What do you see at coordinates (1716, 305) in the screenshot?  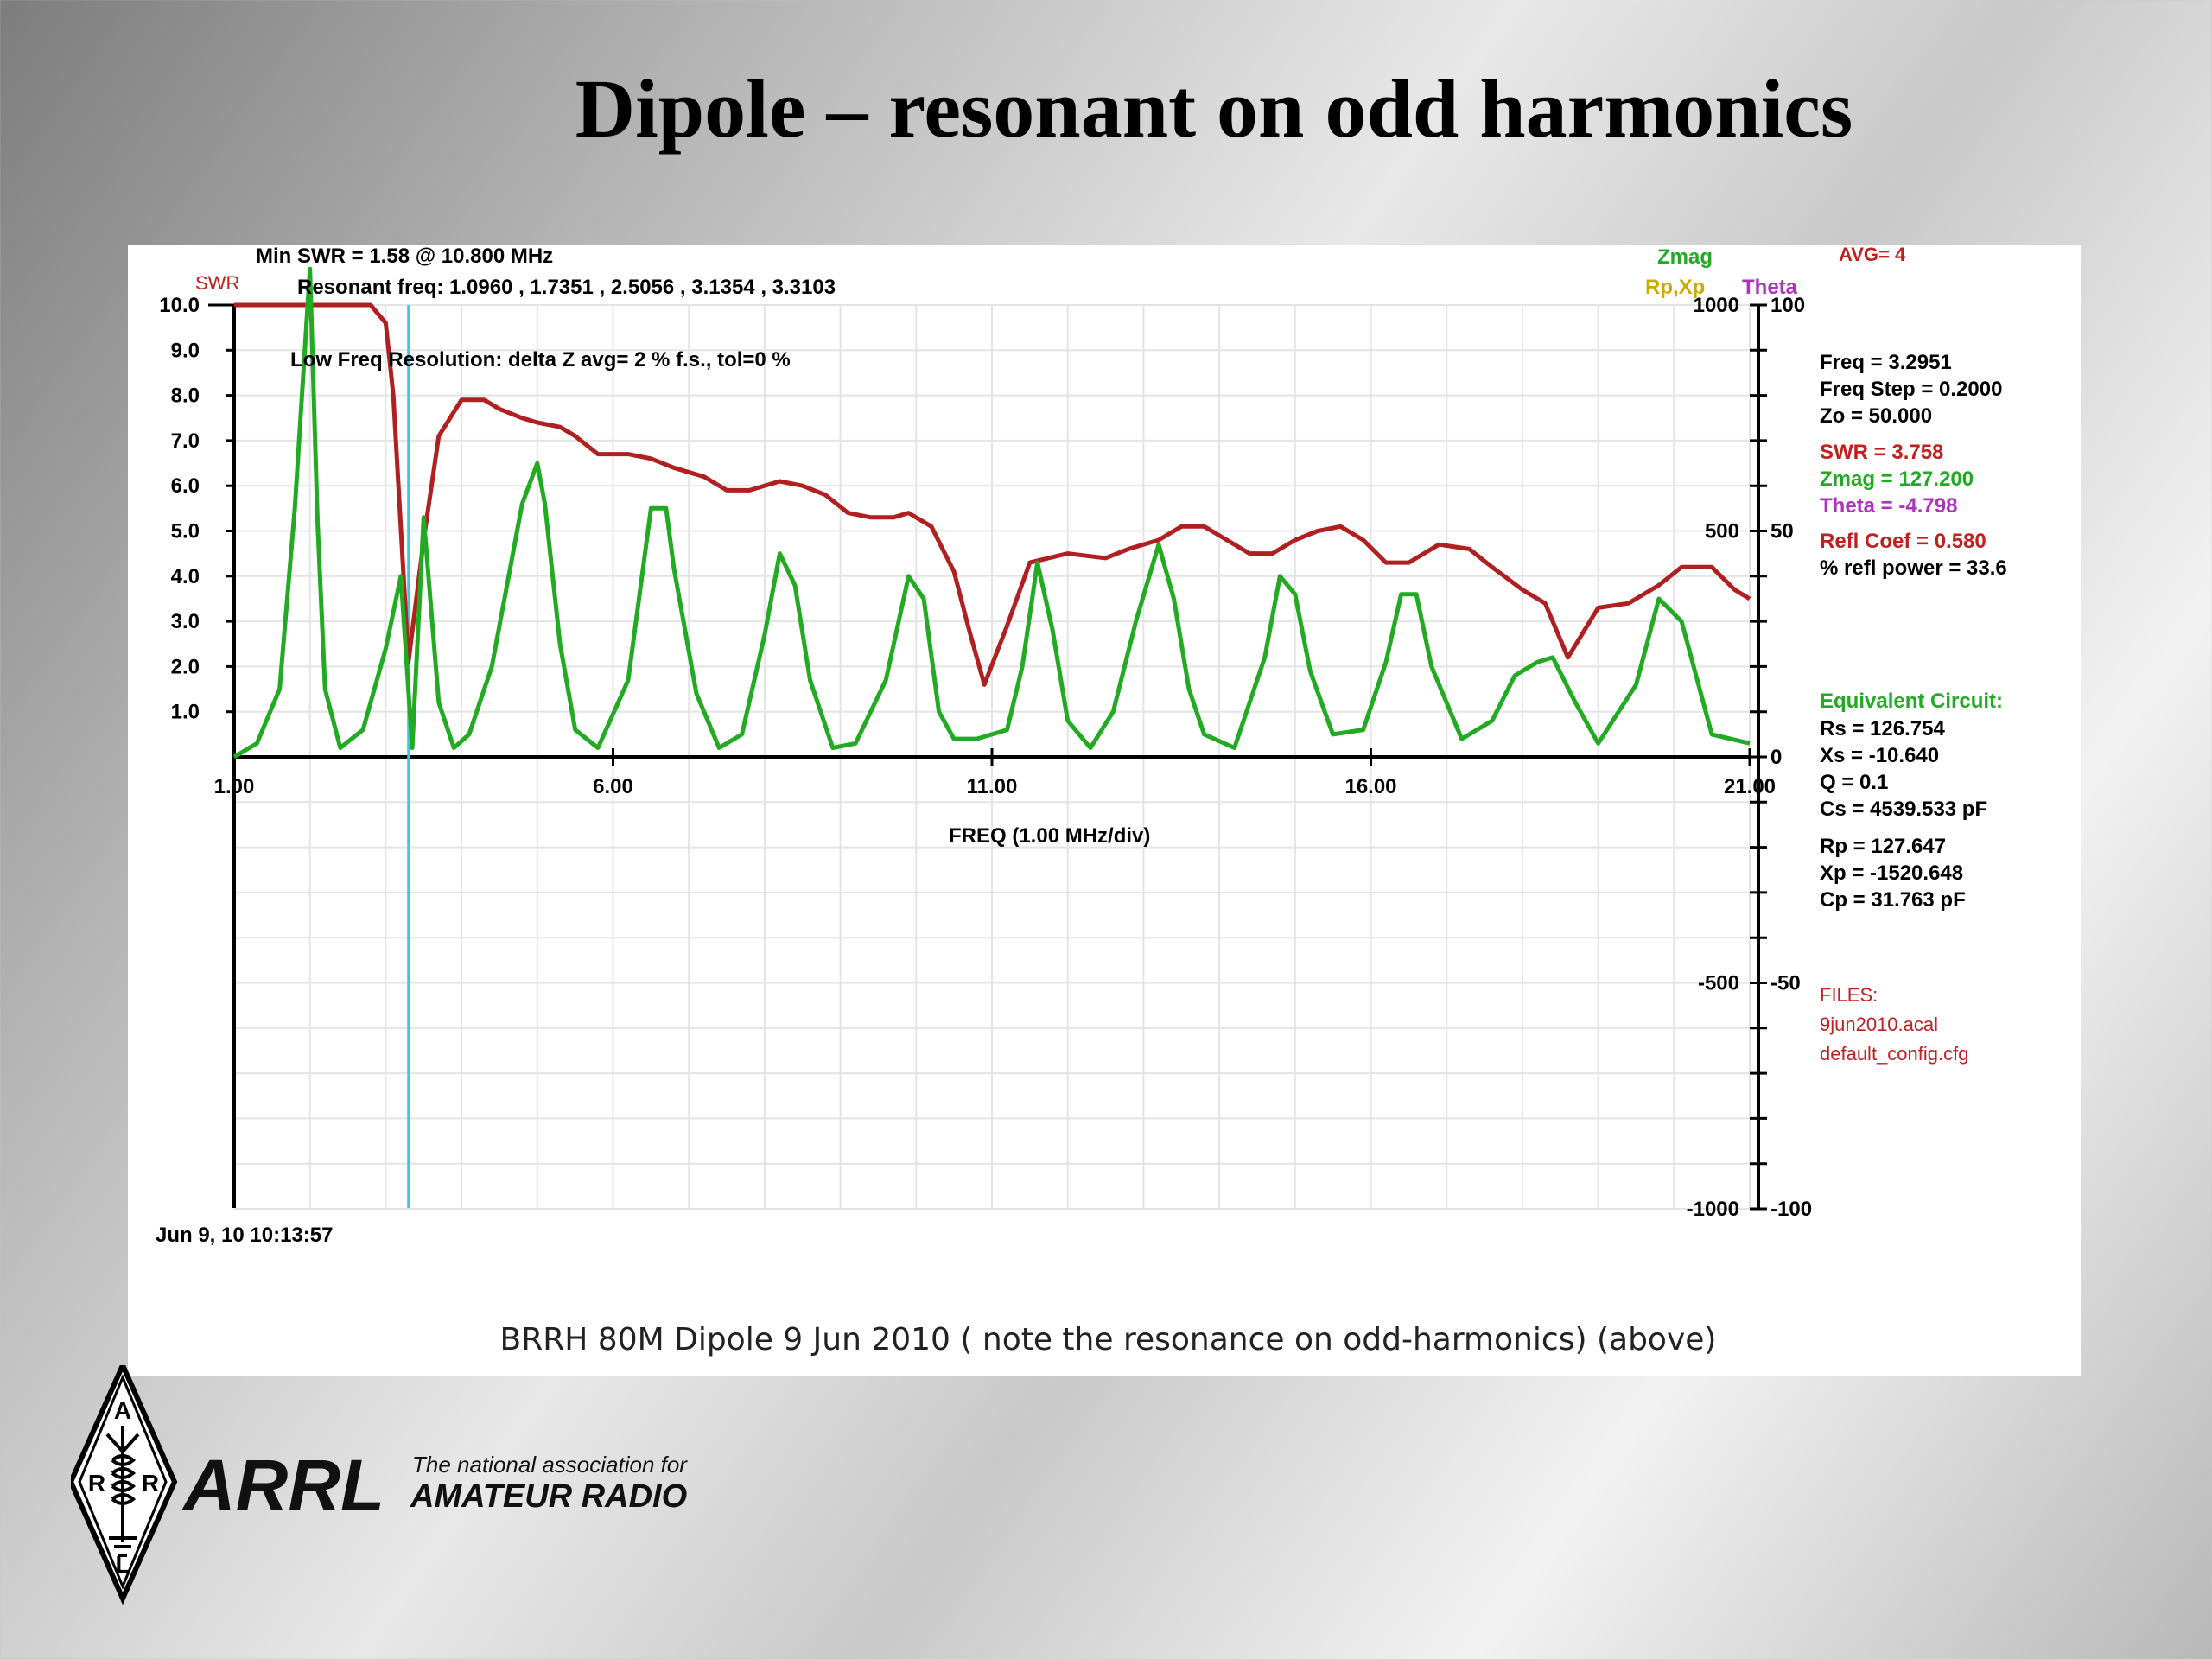 I see `zmag-tick-label: 1000` at bounding box center [1716, 305].